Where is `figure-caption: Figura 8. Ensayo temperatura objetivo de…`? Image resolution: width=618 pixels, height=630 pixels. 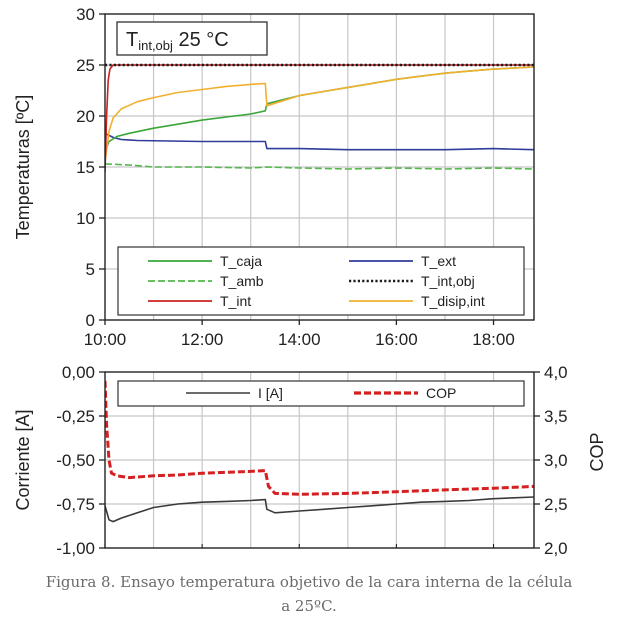
figure-caption: Figura 8. Ensayo temperatura objetivo de… is located at coordinates (309, 594).